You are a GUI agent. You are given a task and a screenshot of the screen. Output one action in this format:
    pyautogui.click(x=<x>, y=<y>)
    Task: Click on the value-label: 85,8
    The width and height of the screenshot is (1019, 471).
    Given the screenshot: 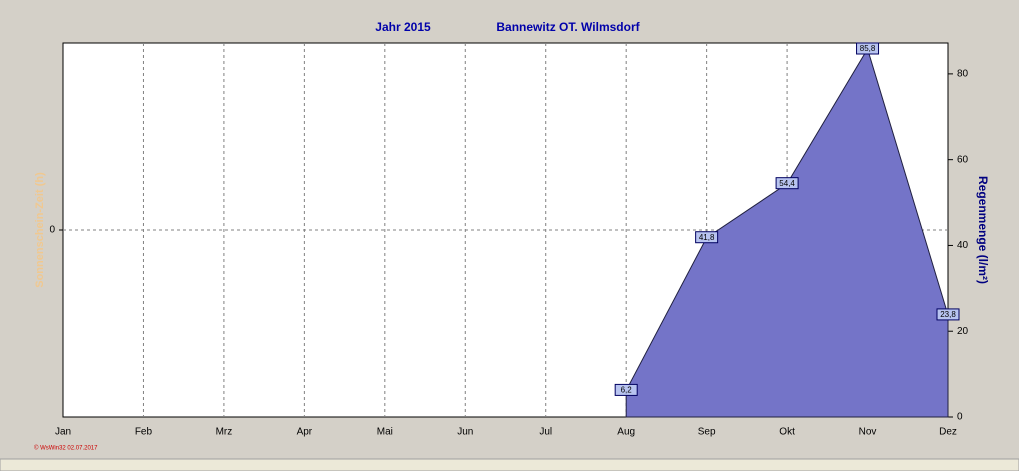 What is the action you would take?
    pyautogui.click(x=868, y=48)
    